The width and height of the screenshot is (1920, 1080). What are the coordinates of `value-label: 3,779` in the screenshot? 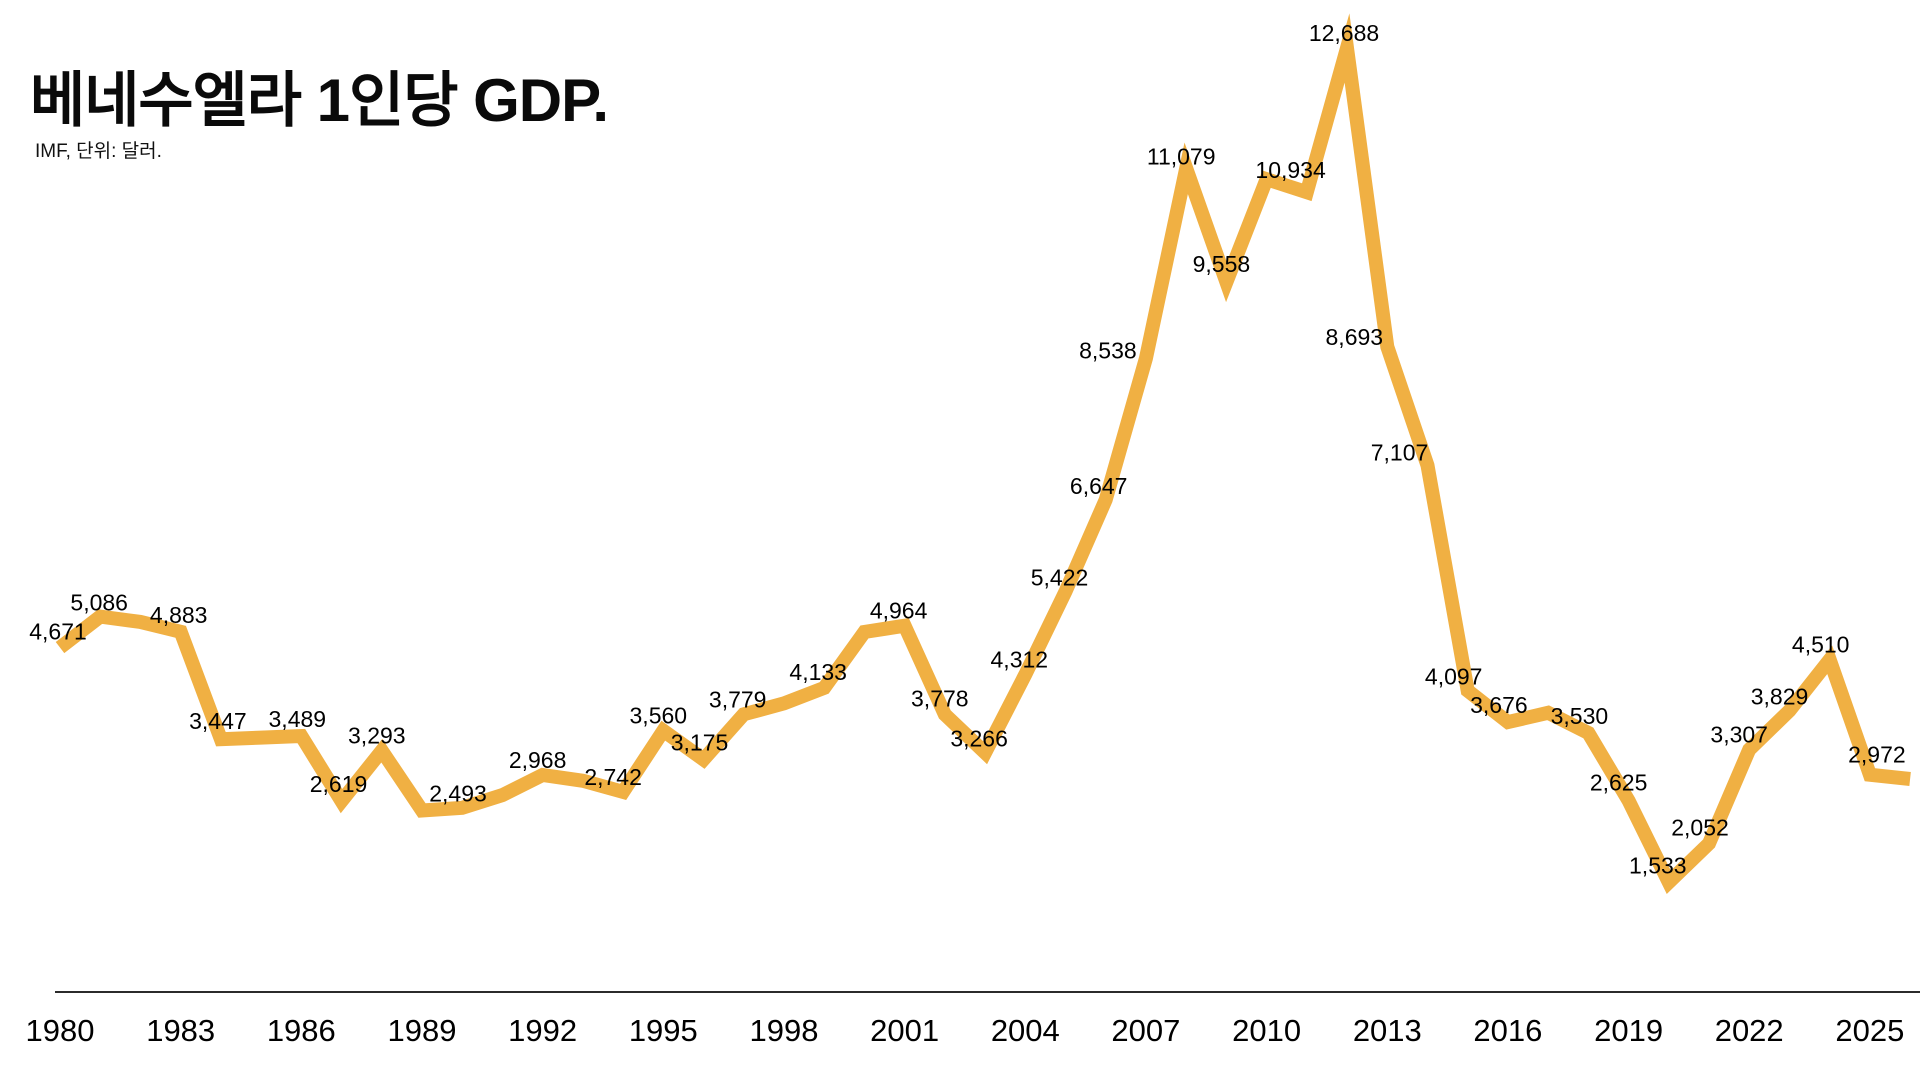 It's located at (738, 699).